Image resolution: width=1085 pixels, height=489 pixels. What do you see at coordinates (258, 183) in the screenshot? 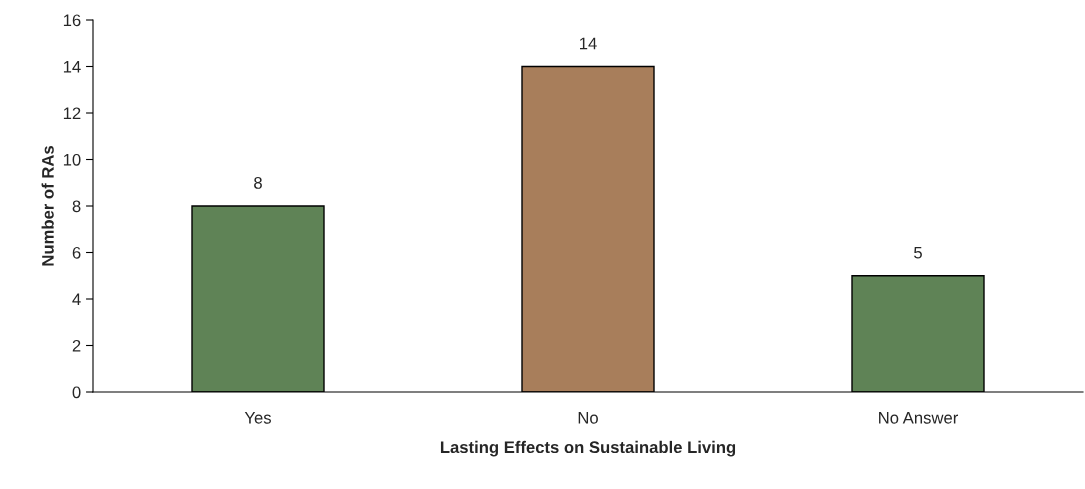
I see `data-label: 8` at bounding box center [258, 183].